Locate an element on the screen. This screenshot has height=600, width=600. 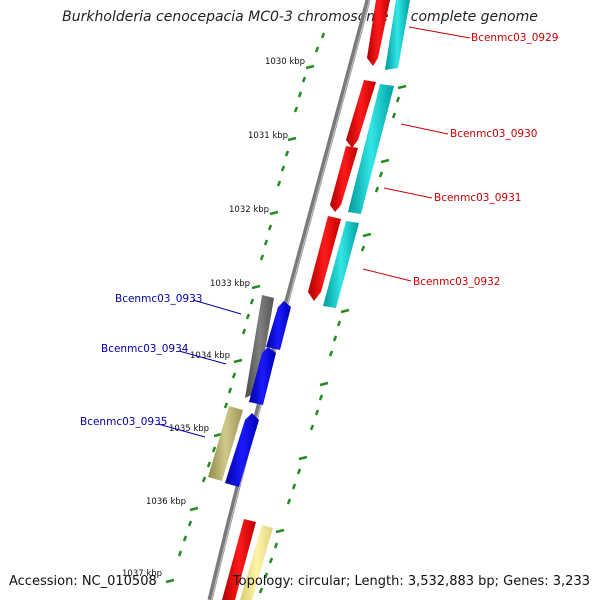
gene-label: Bcenmc03_0931 is located at coordinates (477, 198).